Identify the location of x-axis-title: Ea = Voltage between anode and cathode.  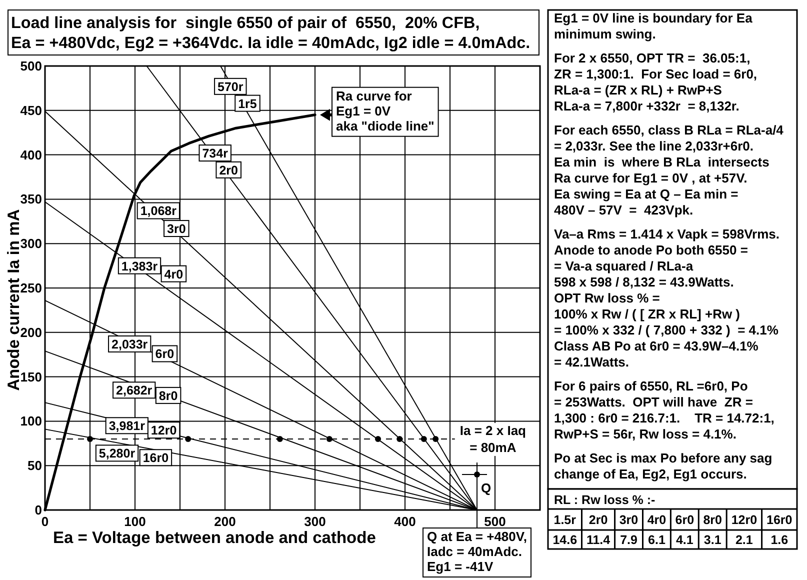
(214, 538).